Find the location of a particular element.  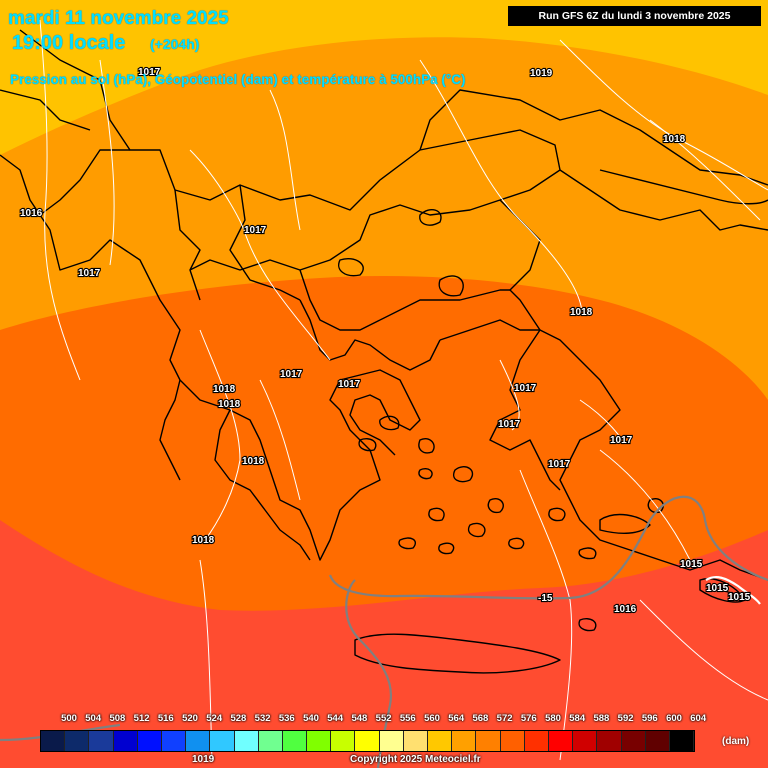

pressure-label: 1019 is located at coordinates (541, 73).